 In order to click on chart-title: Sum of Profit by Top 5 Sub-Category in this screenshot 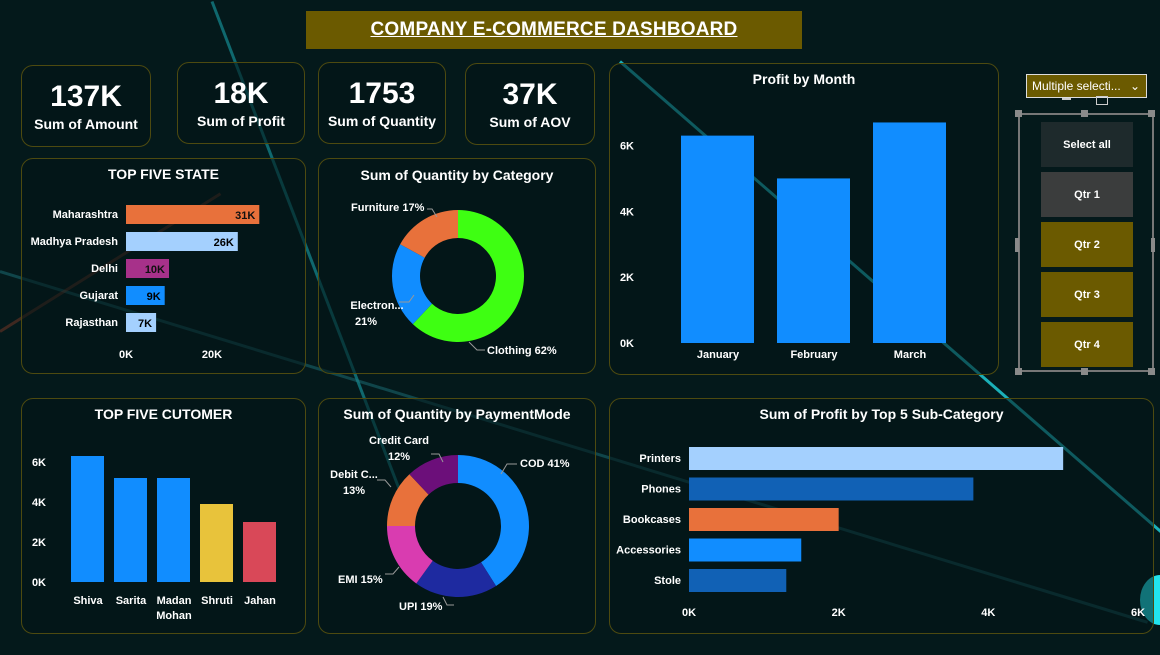, I will do `click(881, 414)`.